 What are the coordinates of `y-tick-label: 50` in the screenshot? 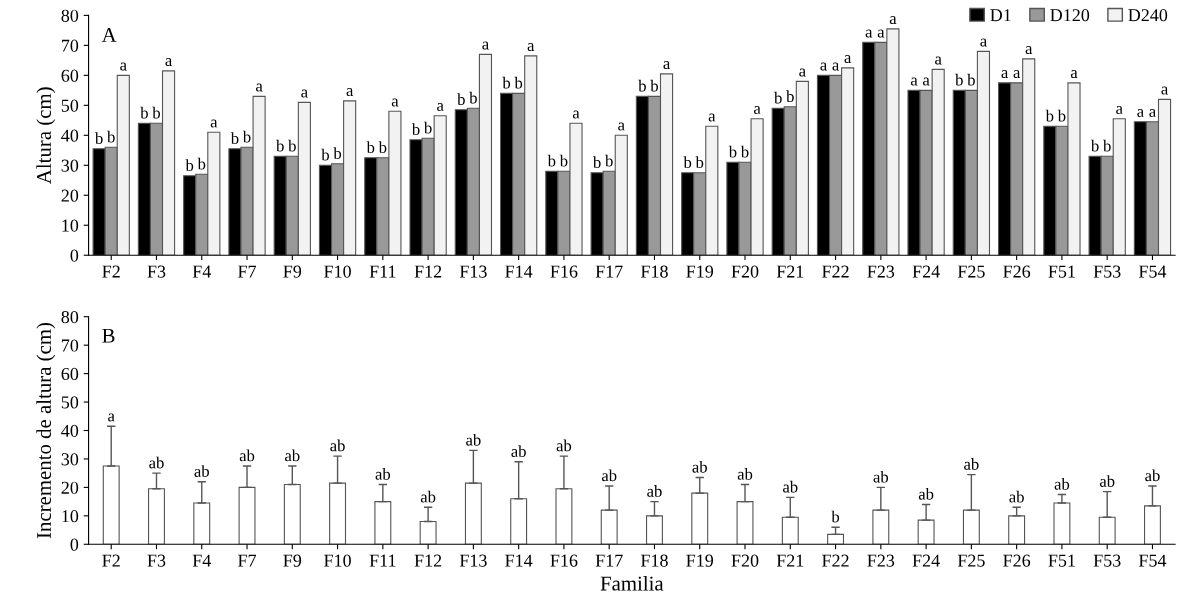 It's located at (70, 105).